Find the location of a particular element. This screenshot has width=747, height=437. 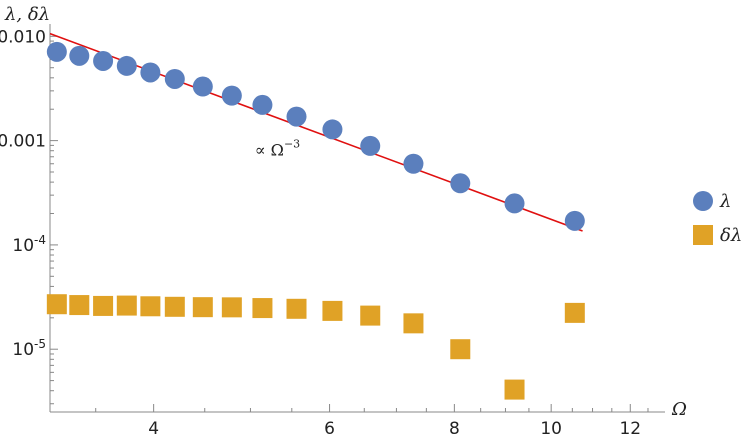

legend-lambda-label: λ is located at coordinates (725, 201).